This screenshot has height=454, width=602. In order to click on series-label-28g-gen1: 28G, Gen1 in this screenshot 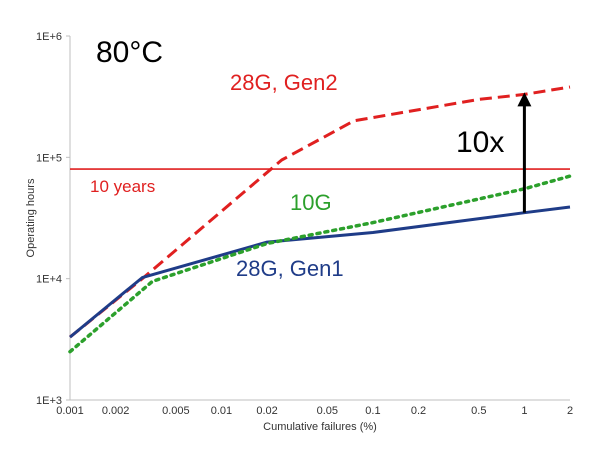, I will do `click(290, 268)`.